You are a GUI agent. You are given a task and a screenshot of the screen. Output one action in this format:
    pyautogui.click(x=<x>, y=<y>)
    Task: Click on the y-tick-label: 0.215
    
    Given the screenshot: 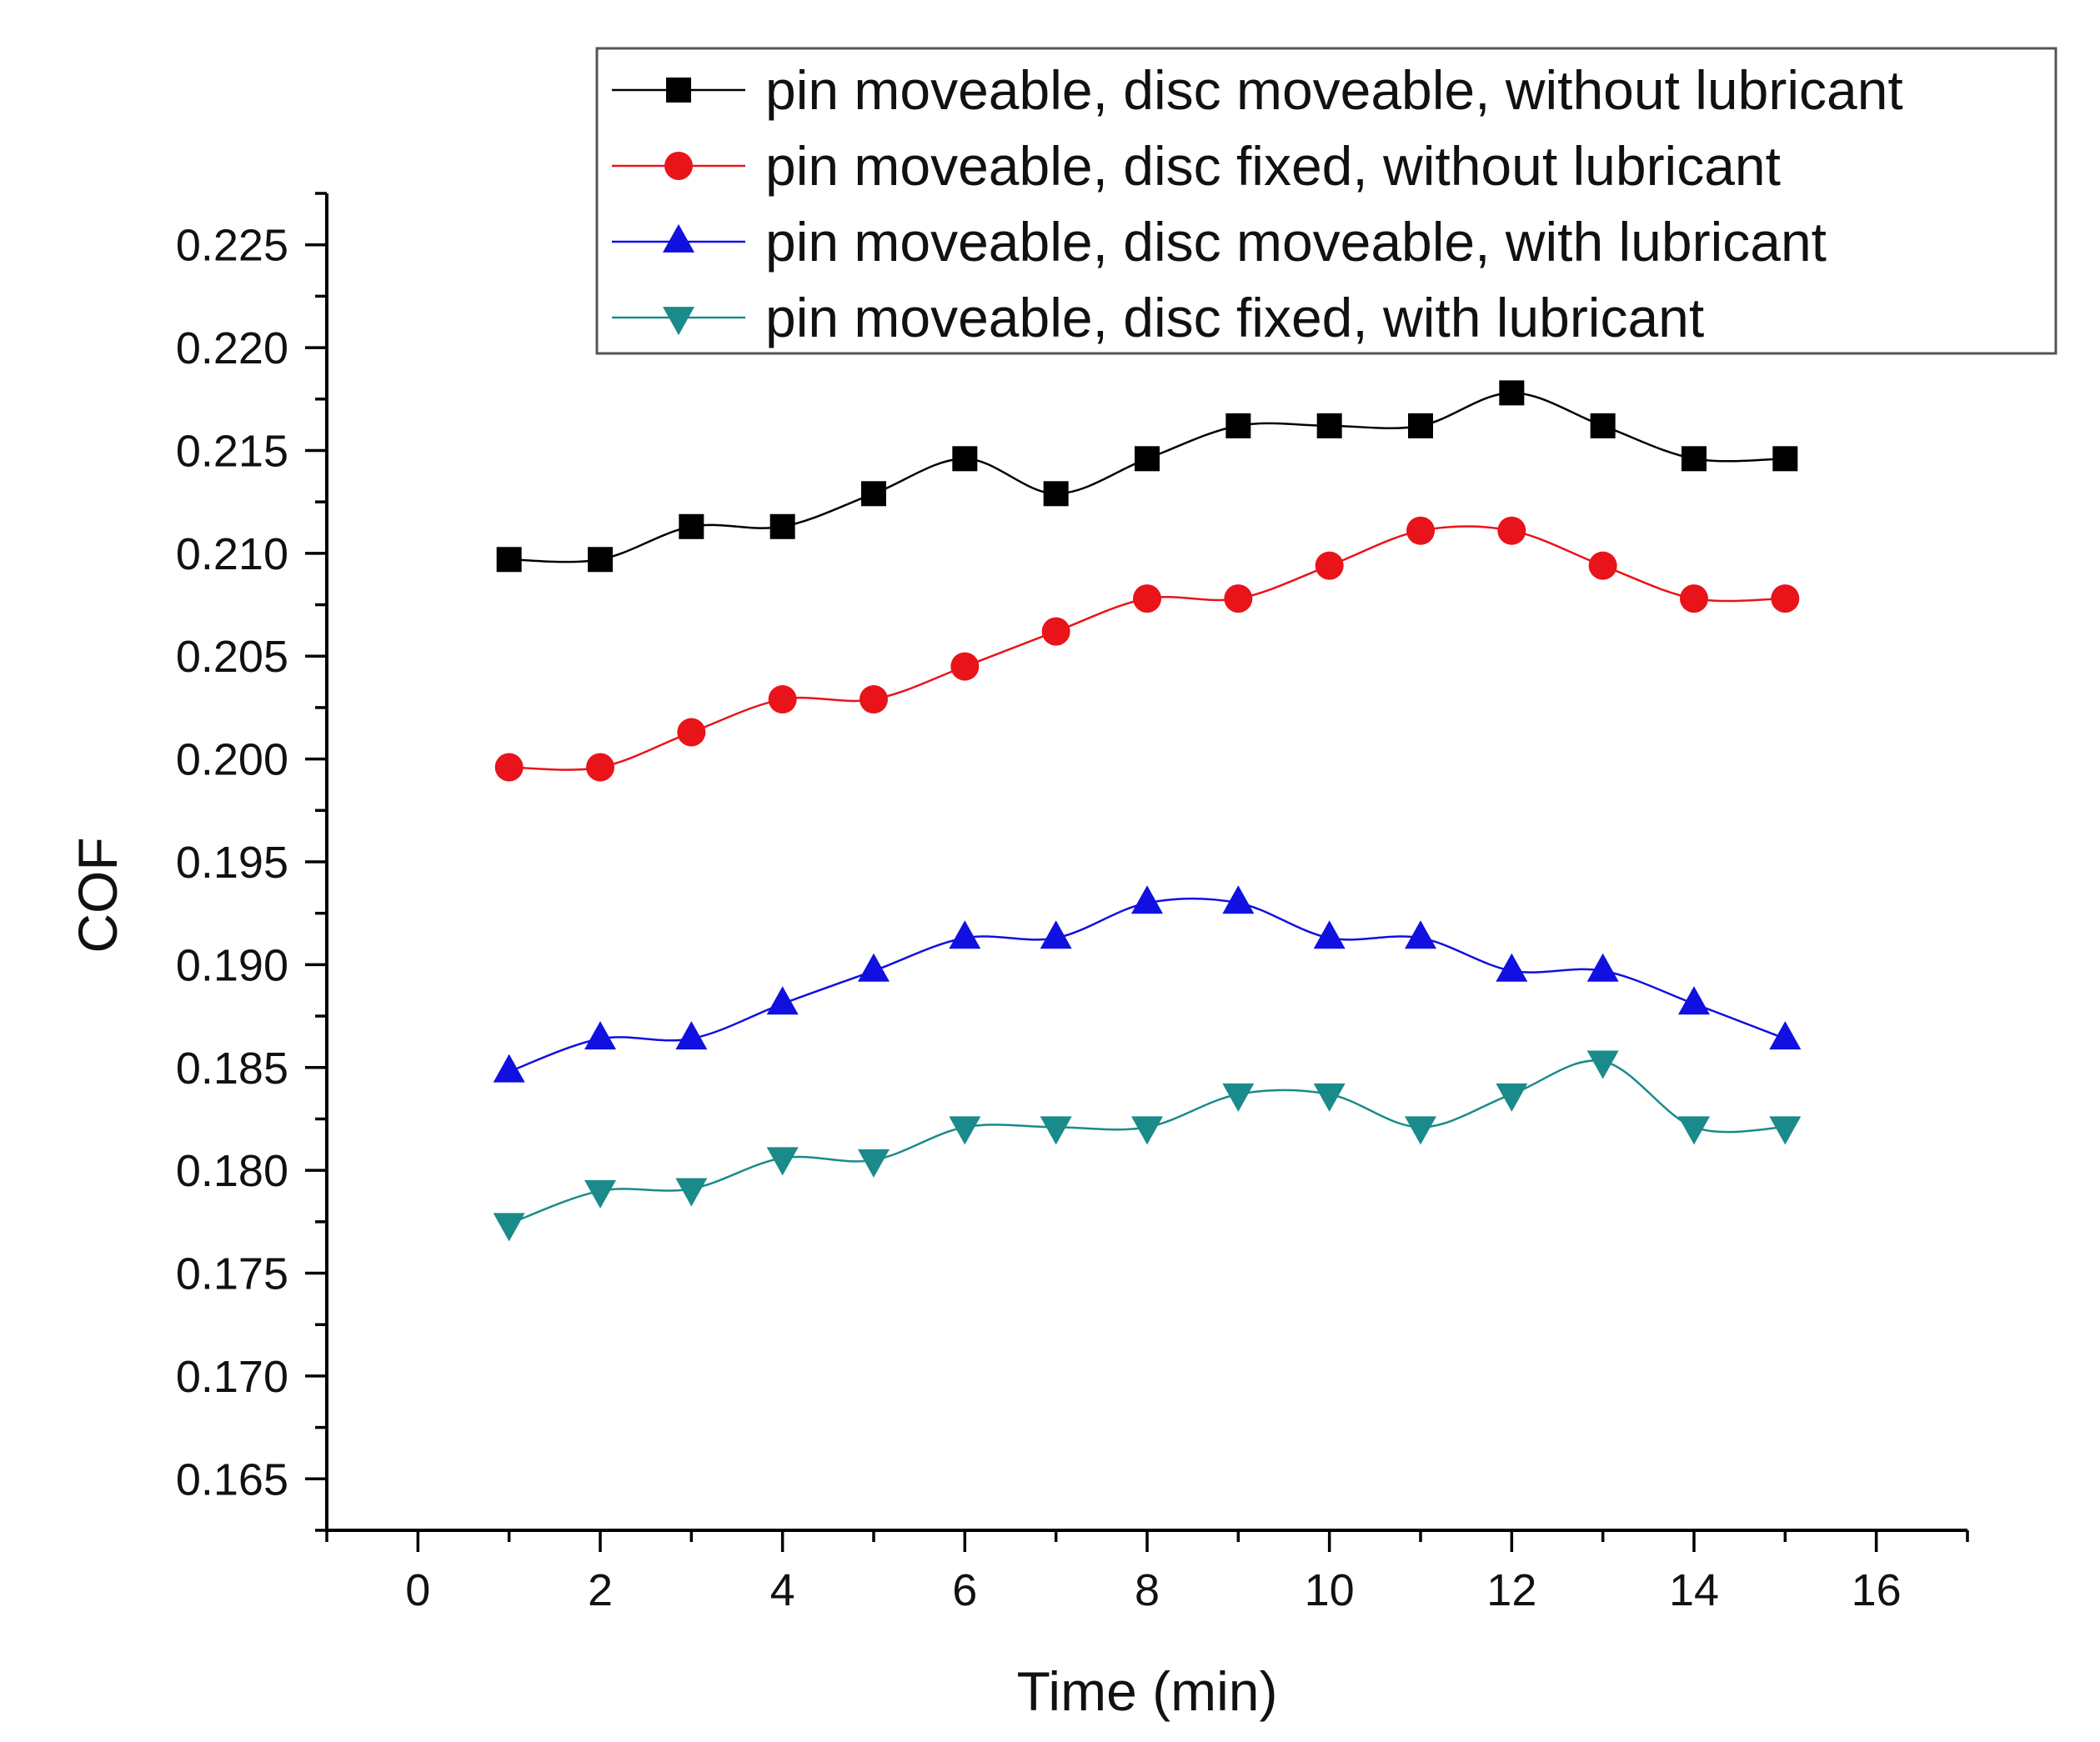 What is the action you would take?
    pyautogui.click(x=232, y=451)
    